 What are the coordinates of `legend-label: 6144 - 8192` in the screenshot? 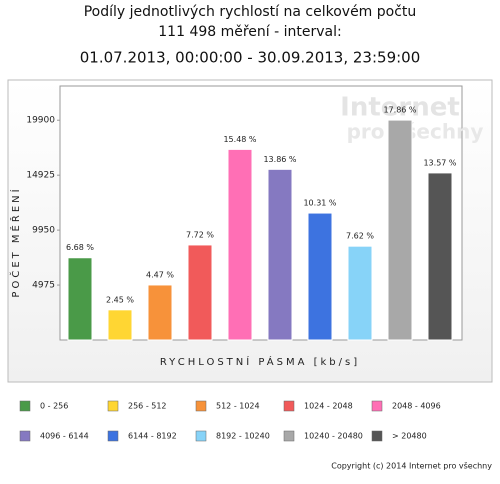 It's located at (152, 436).